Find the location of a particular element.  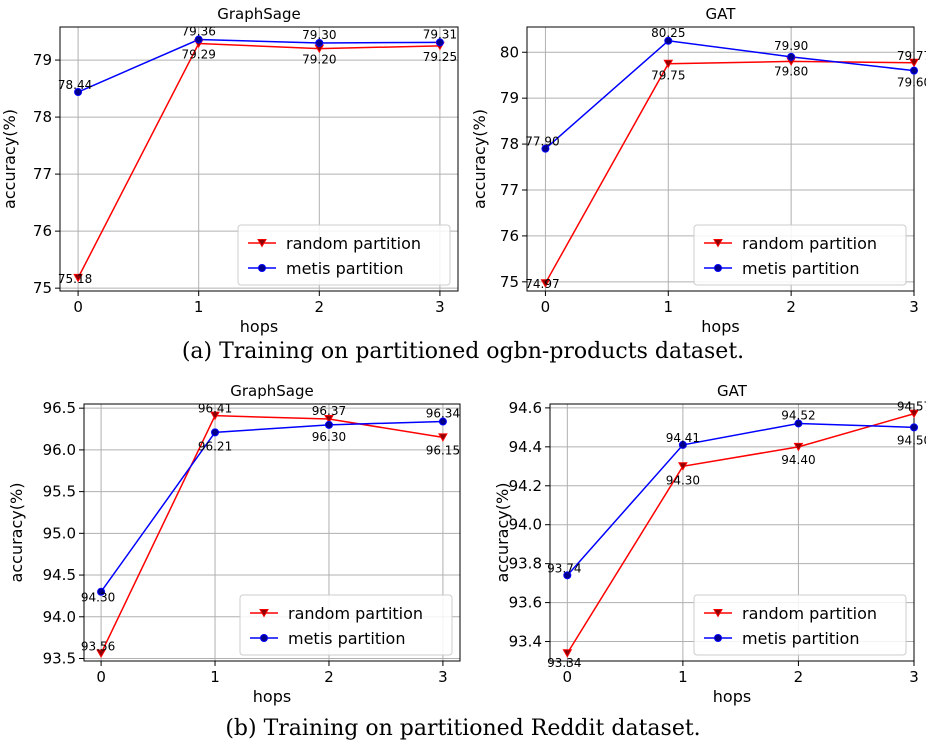

y-tick-label: 95.5 is located at coordinates (59, 492).